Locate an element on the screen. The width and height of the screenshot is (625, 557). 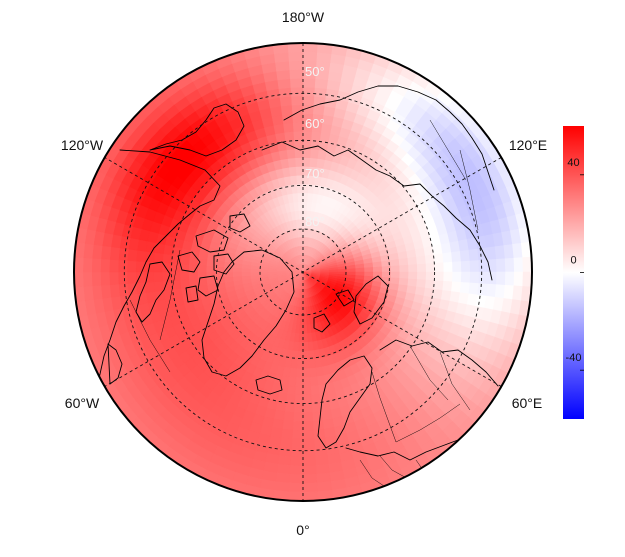
latitude-labels: 50° 60° 70° 80° is located at coordinates (315, 146).